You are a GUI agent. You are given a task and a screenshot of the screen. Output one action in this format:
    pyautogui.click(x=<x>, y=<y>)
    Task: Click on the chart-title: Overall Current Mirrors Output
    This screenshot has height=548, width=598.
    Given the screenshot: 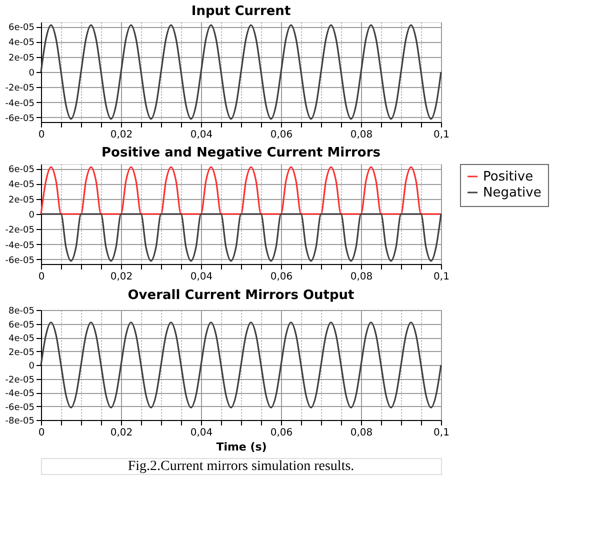 What is the action you would take?
    pyautogui.click(x=241, y=295)
    